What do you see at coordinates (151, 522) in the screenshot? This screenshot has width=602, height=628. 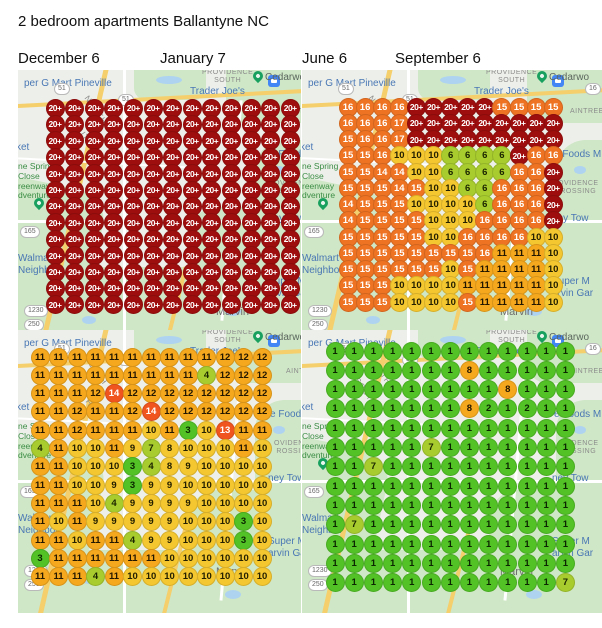 I see `count-marker: 9` at bounding box center [151, 522].